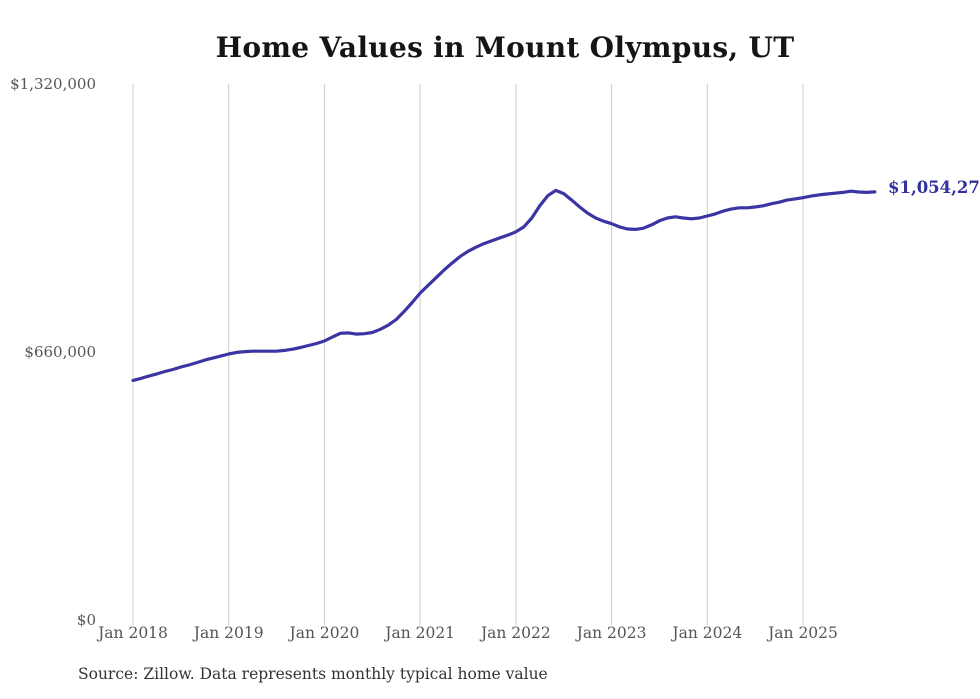 Image resolution: width=980 pixels, height=699 pixels. Describe the element at coordinates (707, 633) in the screenshot. I see `x-axis-label-2024: Jan 2024` at that location.